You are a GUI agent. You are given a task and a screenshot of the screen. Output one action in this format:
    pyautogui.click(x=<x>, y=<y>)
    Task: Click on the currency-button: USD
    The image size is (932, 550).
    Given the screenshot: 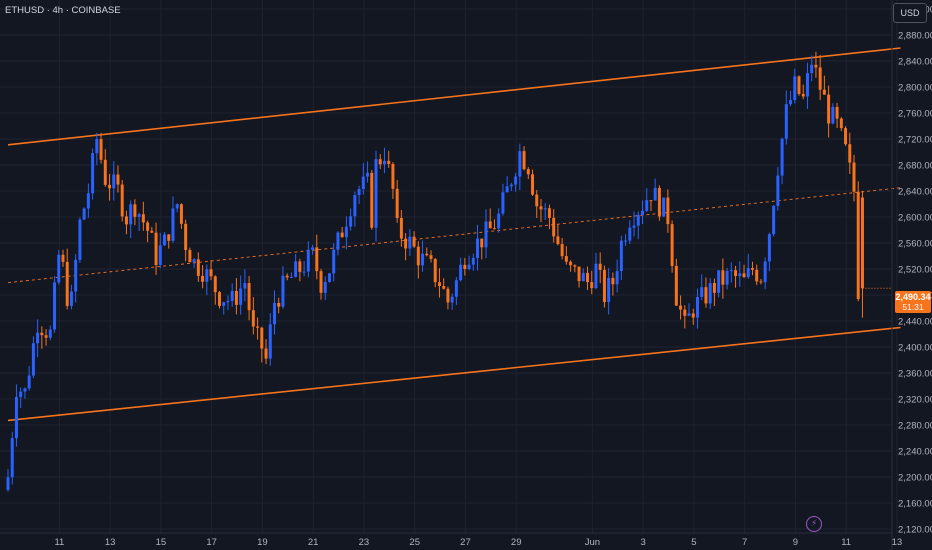 What is the action you would take?
    pyautogui.click(x=910, y=13)
    